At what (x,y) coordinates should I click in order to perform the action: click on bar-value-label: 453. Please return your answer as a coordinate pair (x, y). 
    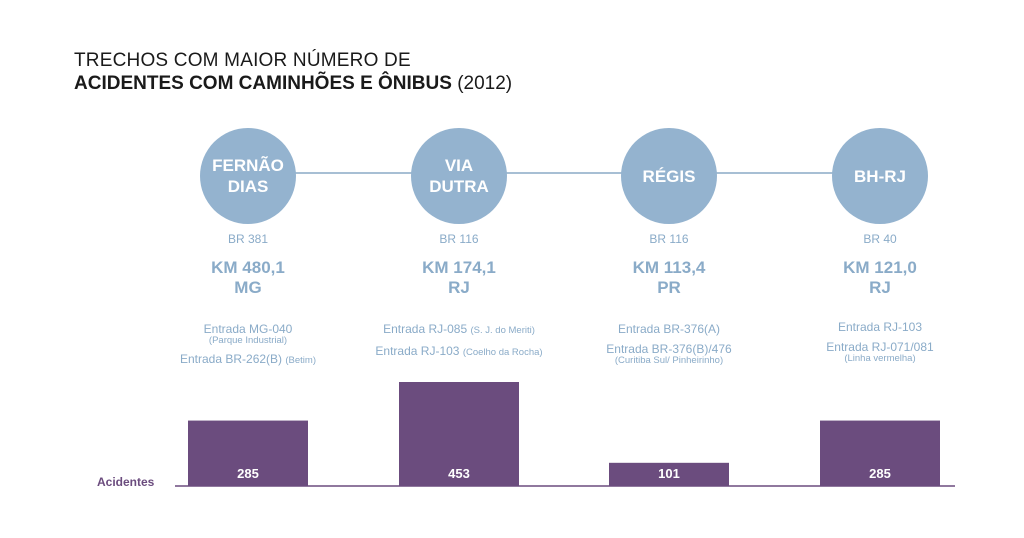
    Looking at the image, I should click on (459, 473).